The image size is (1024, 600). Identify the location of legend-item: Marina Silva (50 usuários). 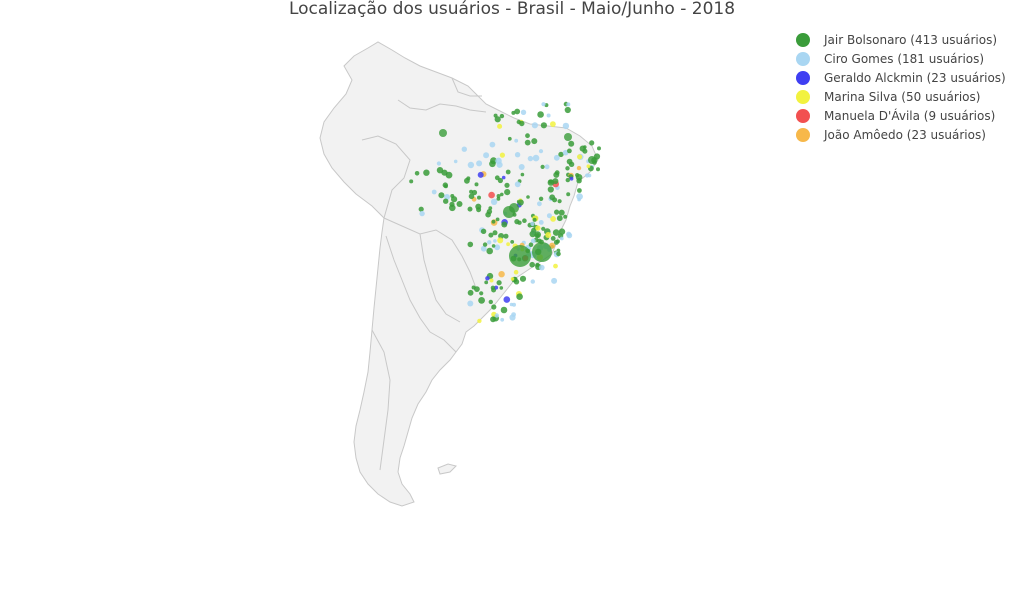
(898, 96).